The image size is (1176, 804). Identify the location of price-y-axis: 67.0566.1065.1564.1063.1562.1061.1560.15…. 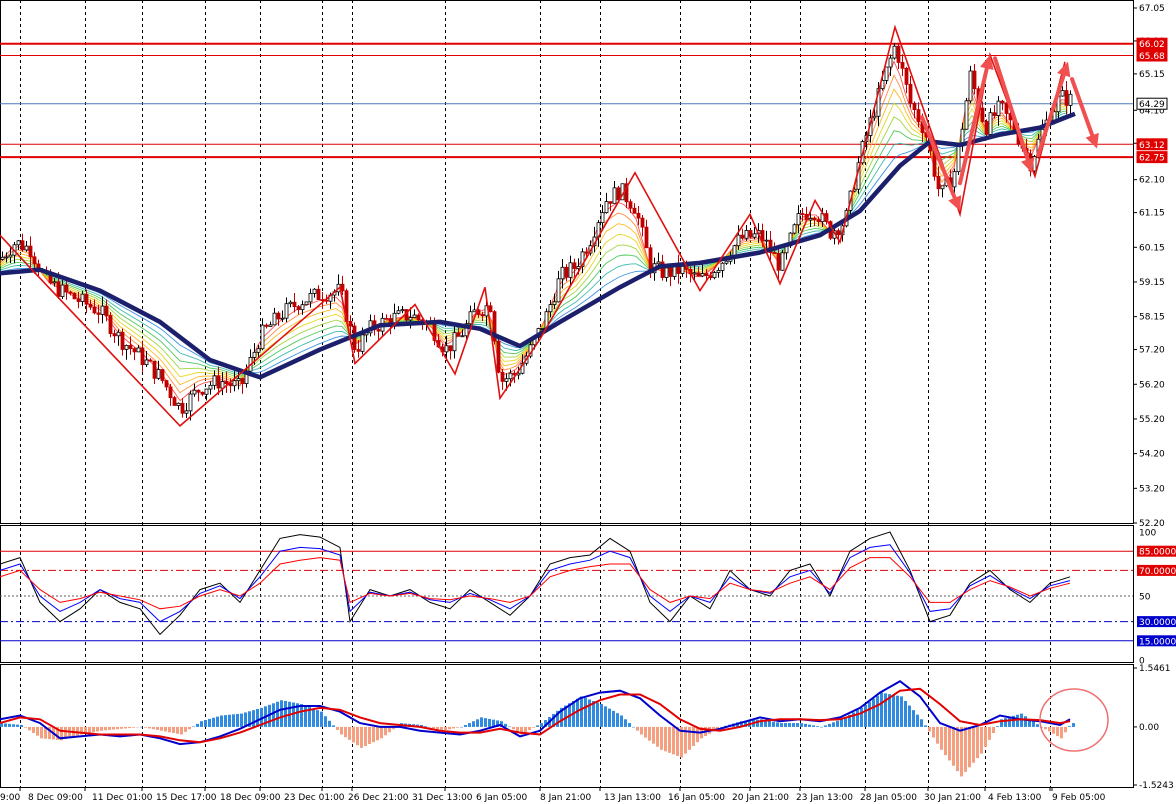
(1149, 266).